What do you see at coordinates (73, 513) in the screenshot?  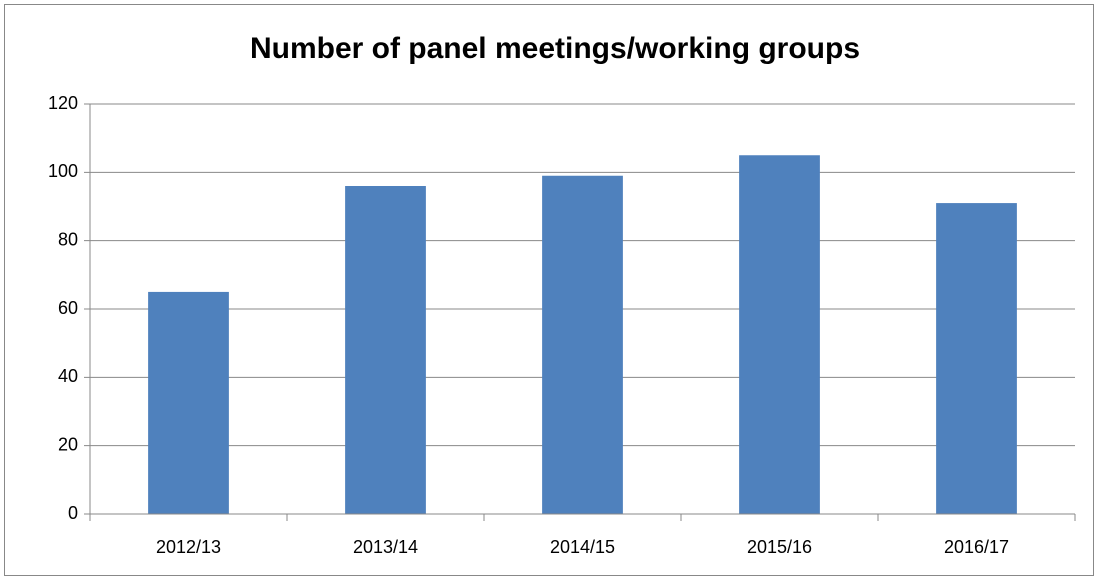 I see `y-tick-label: 0` at bounding box center [73, 513].